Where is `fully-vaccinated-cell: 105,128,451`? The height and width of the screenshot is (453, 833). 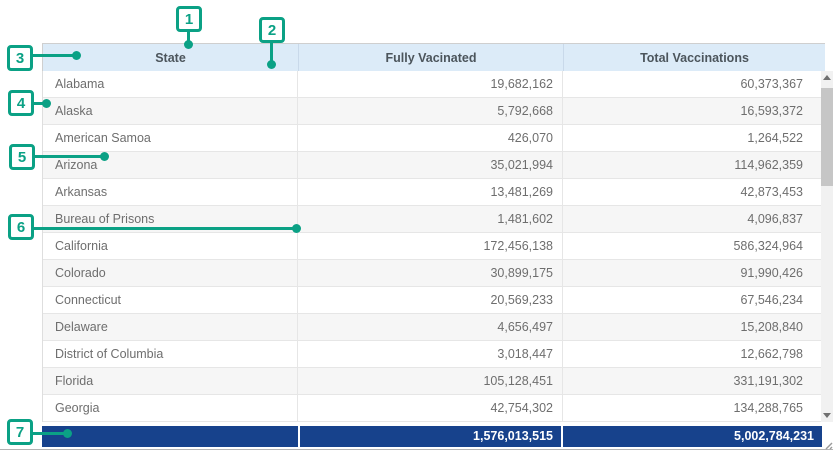 fully-vaccinated-cell: 105,128,451 is located at coordinates (430, 381).